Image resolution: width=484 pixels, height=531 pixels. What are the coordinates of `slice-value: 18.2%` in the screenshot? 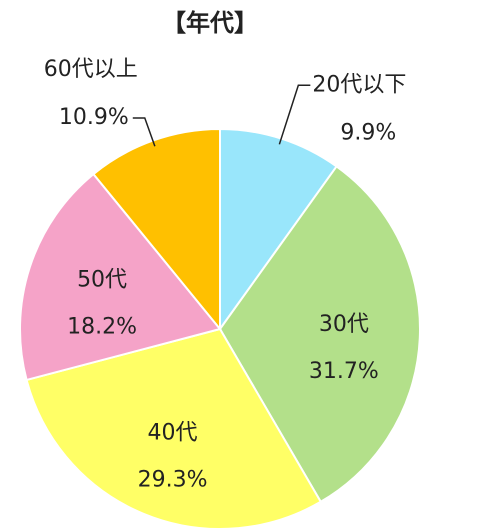 It's located at (102, 327).